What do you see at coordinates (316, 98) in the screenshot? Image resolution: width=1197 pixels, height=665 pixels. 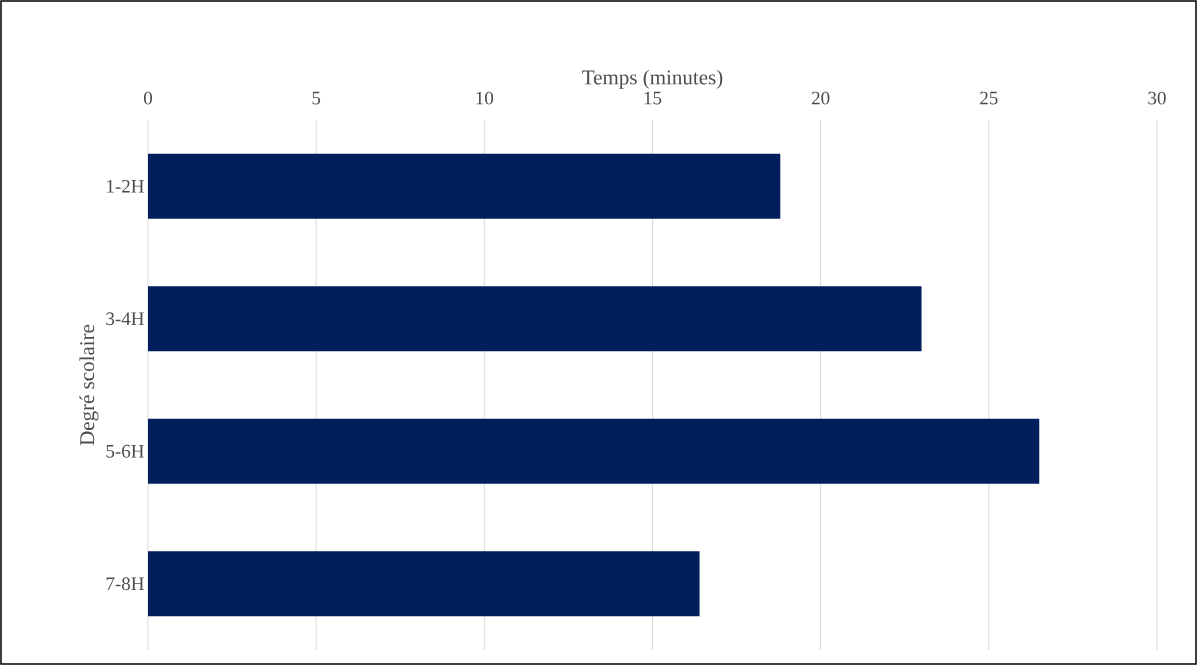 I see `x-tick-label: 5` at bounding box center [316, 98].